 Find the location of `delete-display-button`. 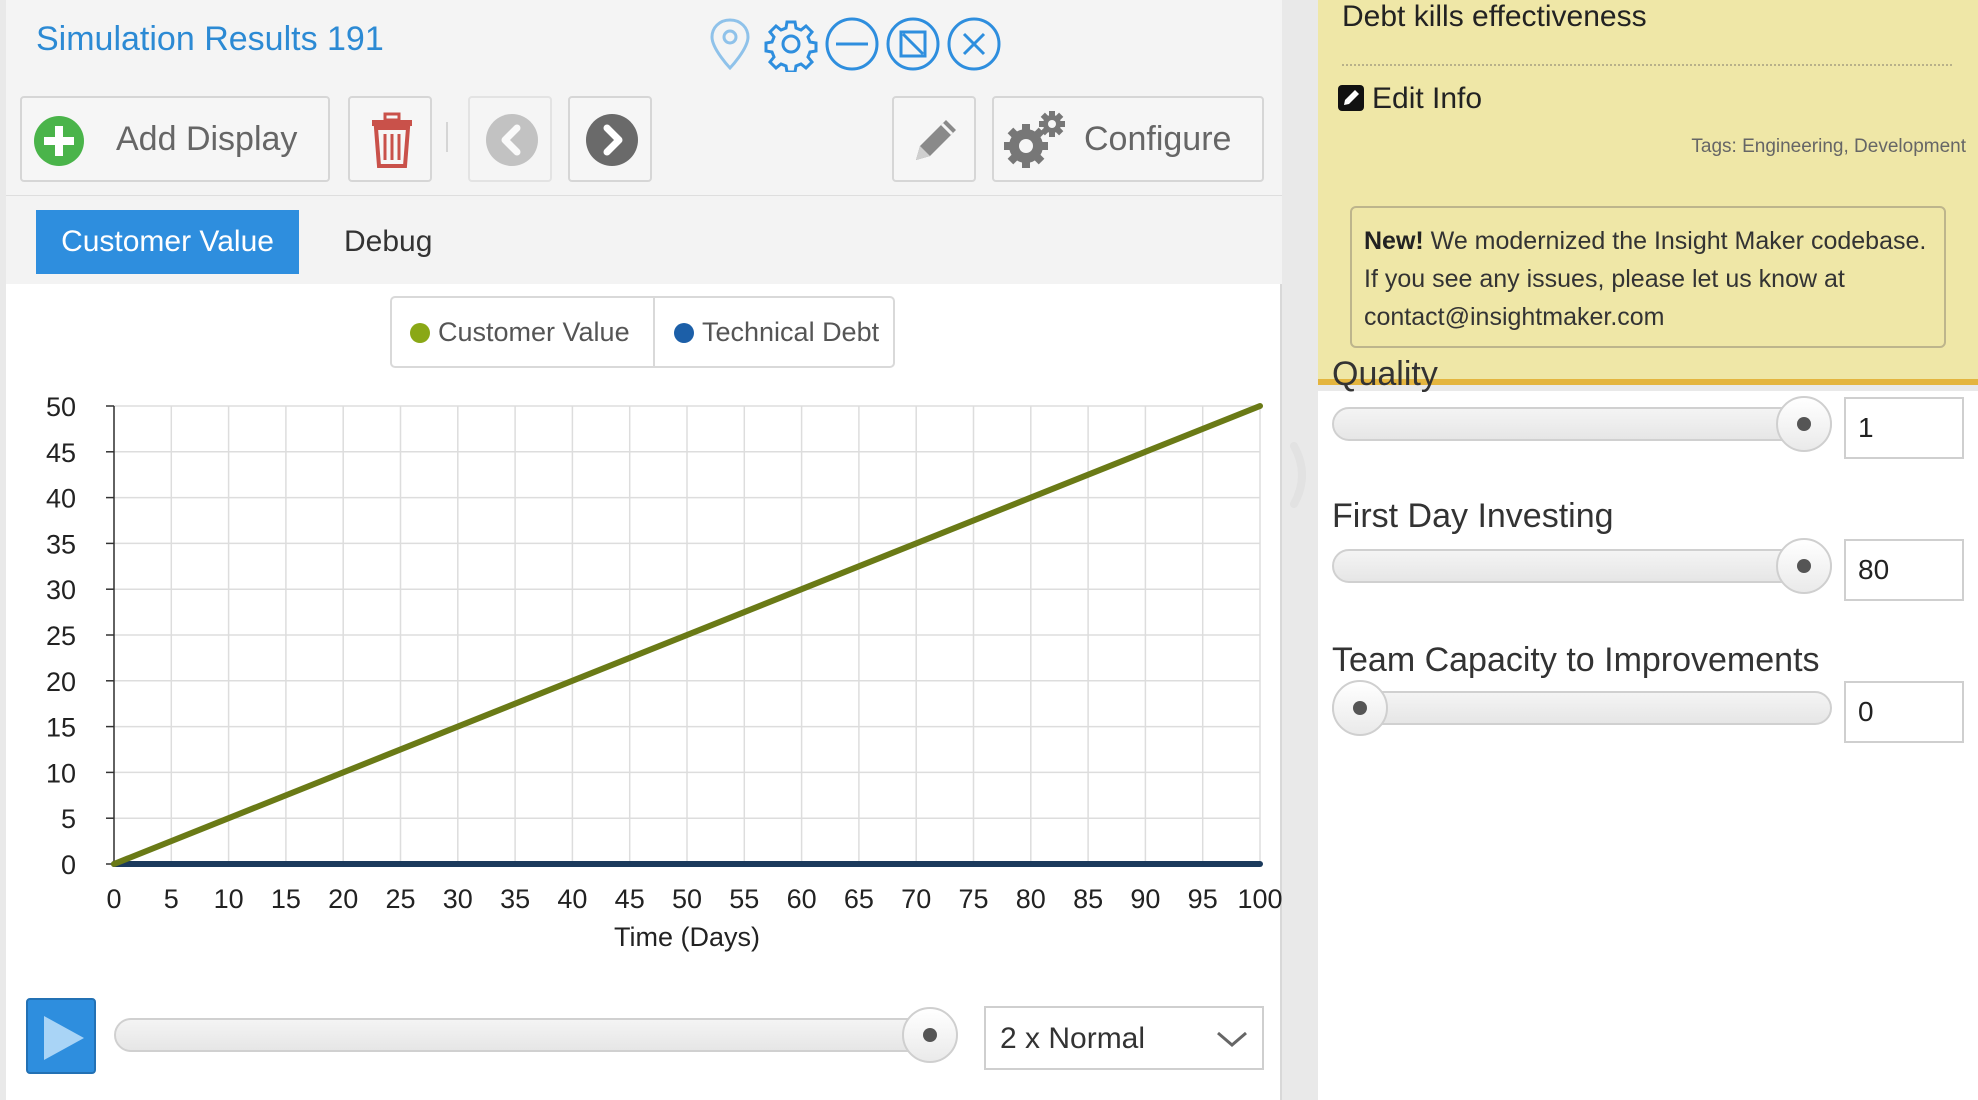

delete-display-button is located at coordinates (390, 139).